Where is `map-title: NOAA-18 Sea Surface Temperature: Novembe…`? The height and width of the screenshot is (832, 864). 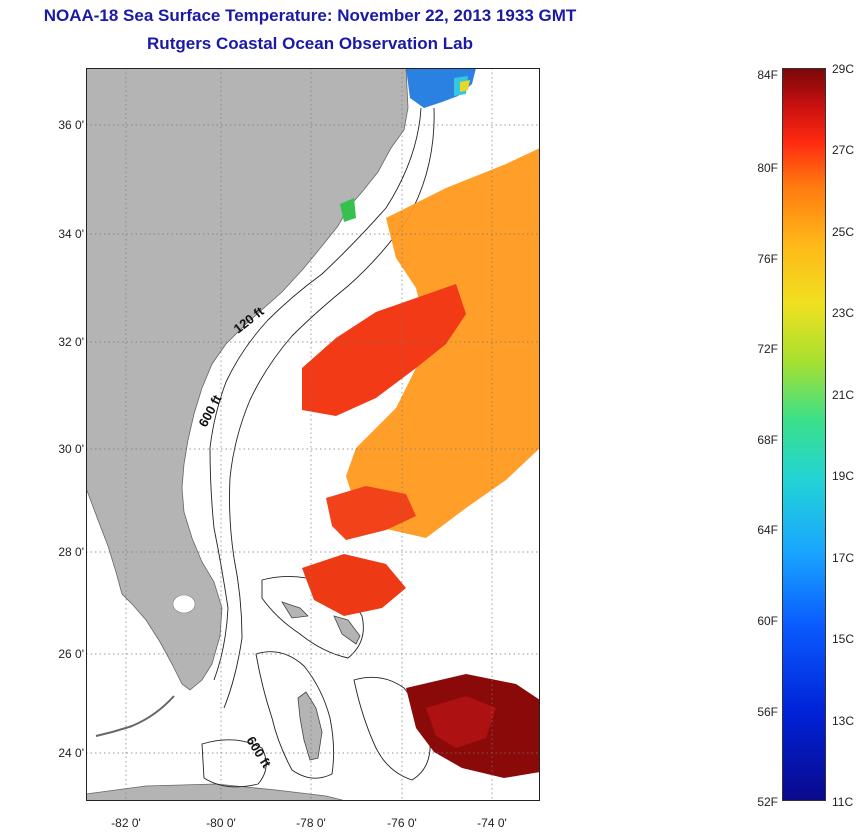
map-title: NOAA-18 Sea Surface Temperature: Novembe… is located at coordinates (310, 15).